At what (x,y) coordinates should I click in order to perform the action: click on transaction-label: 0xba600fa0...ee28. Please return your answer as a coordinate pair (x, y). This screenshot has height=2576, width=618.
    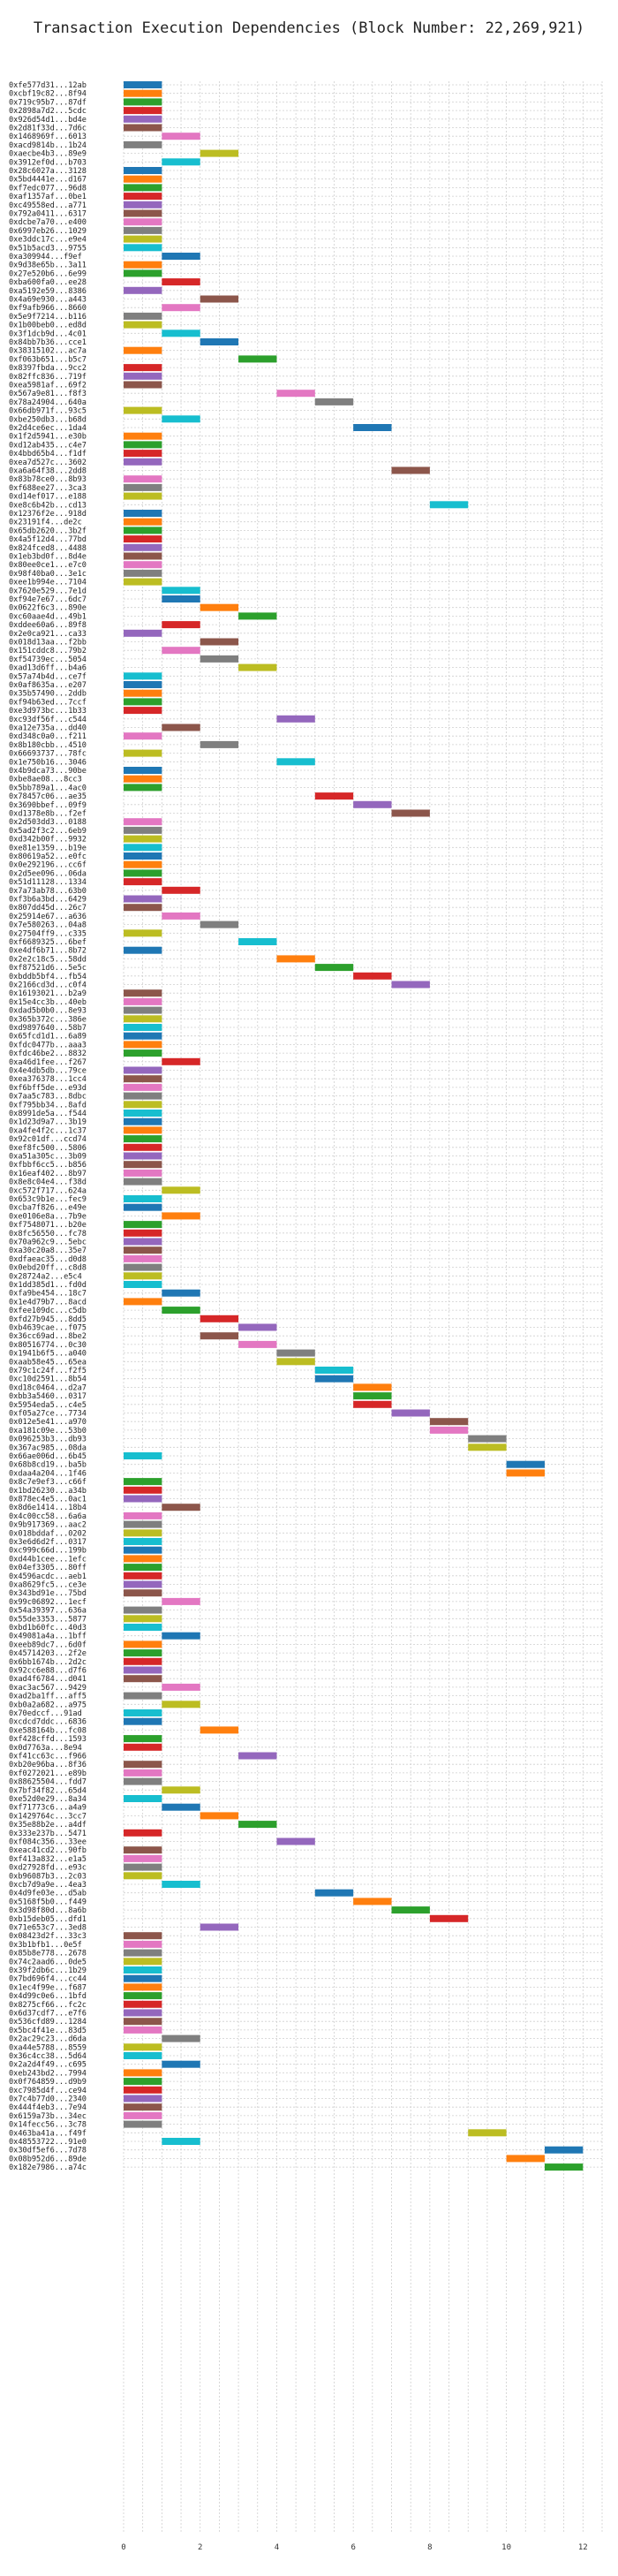
    Looking at the image, I should click on (48, 282).